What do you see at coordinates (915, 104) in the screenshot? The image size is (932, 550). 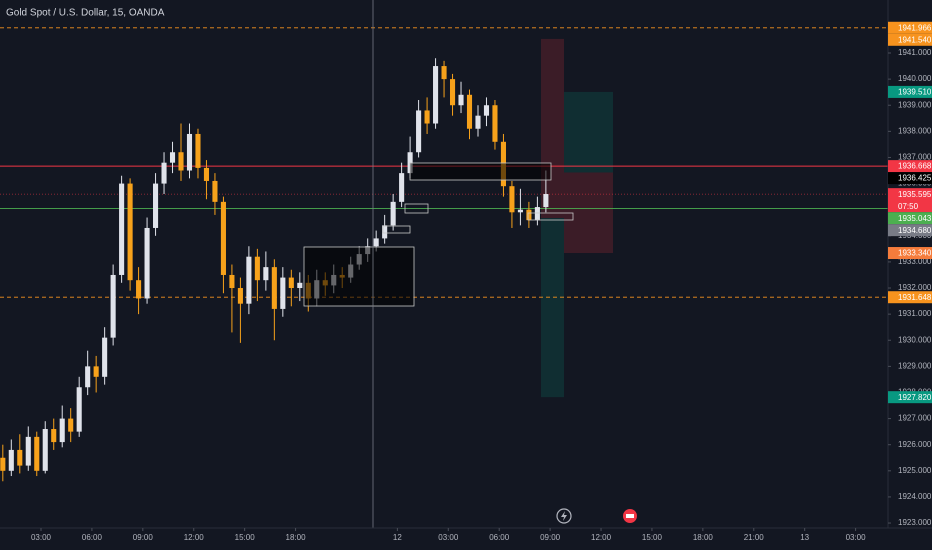 I see `y-tick-label: 1939.000` at bounding box center [915, 104].